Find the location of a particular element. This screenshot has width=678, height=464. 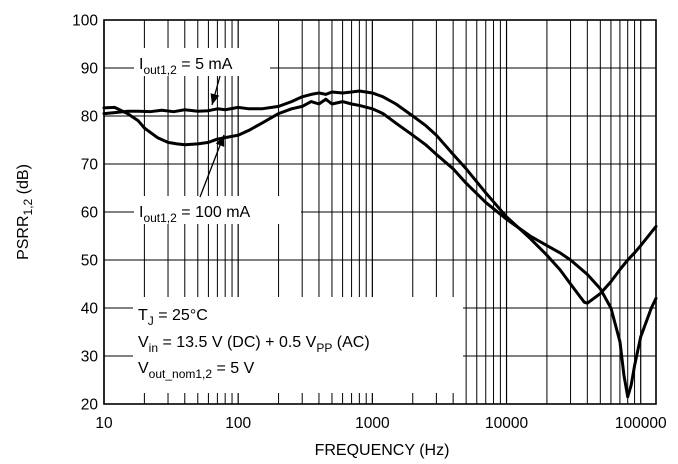

y-axis-title: PSRR1,2 (dB) is located at coordinates (25, 212).